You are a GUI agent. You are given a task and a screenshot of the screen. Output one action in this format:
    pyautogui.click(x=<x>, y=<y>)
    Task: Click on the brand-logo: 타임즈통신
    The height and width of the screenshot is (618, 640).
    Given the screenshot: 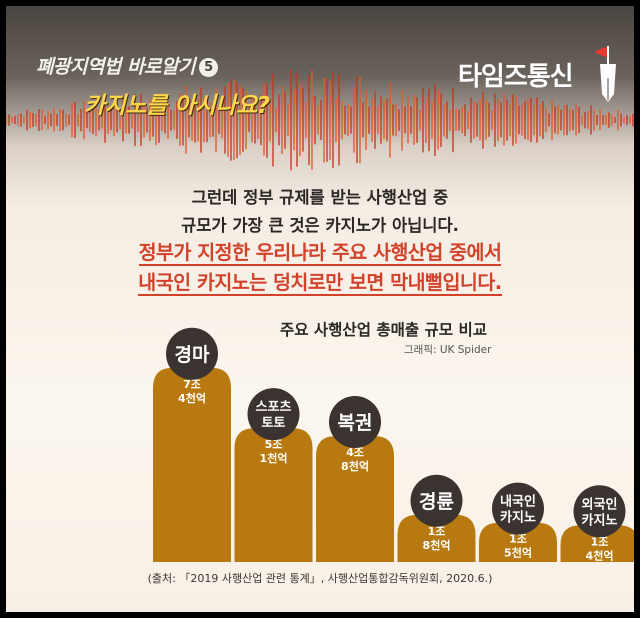 What is the action you would take?
    pyautogui.click(x=538, y=74)
    